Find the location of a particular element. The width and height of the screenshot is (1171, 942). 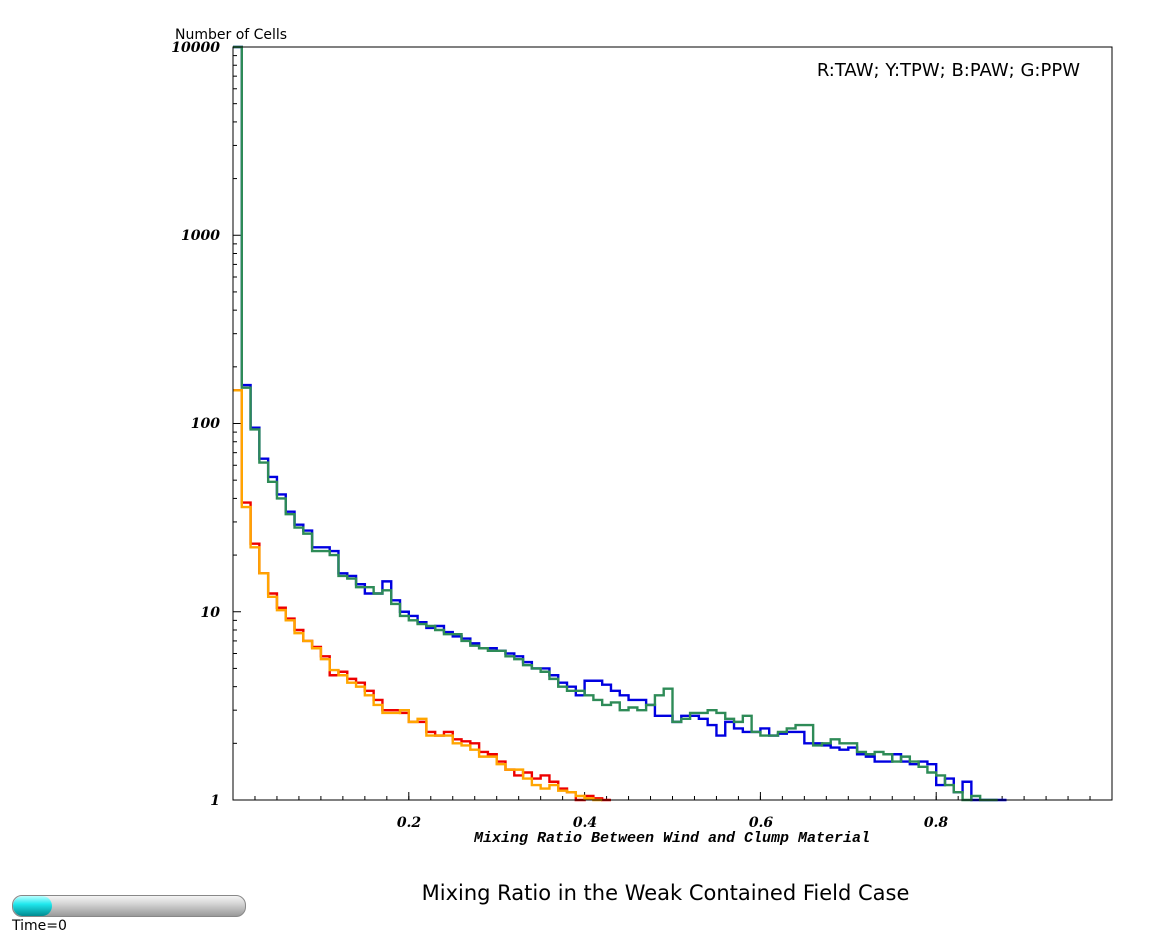

y-axis-title: Number of Cells is located at coordinates (231, 35).